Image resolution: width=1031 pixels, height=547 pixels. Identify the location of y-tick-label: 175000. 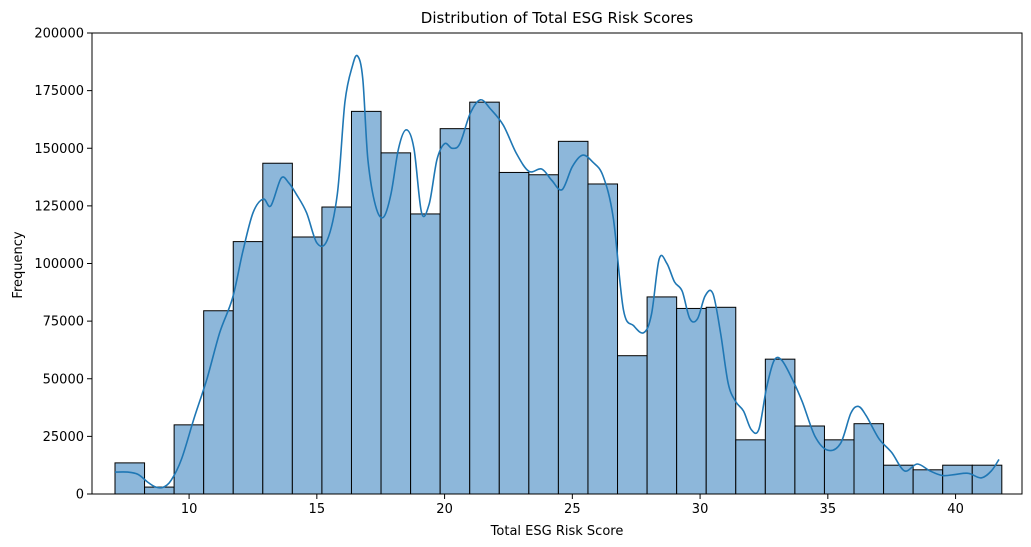
(59, 91).